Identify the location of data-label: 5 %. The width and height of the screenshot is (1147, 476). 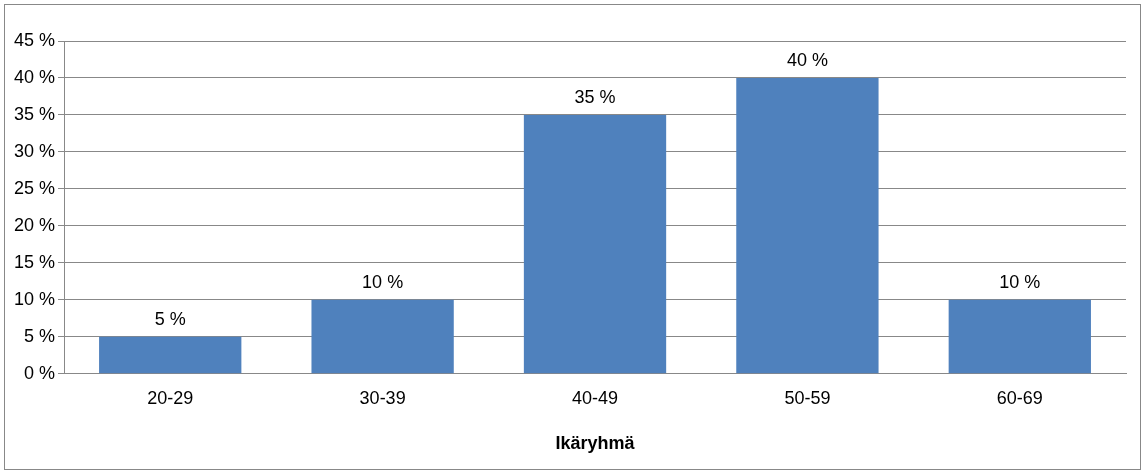
(170, 318).